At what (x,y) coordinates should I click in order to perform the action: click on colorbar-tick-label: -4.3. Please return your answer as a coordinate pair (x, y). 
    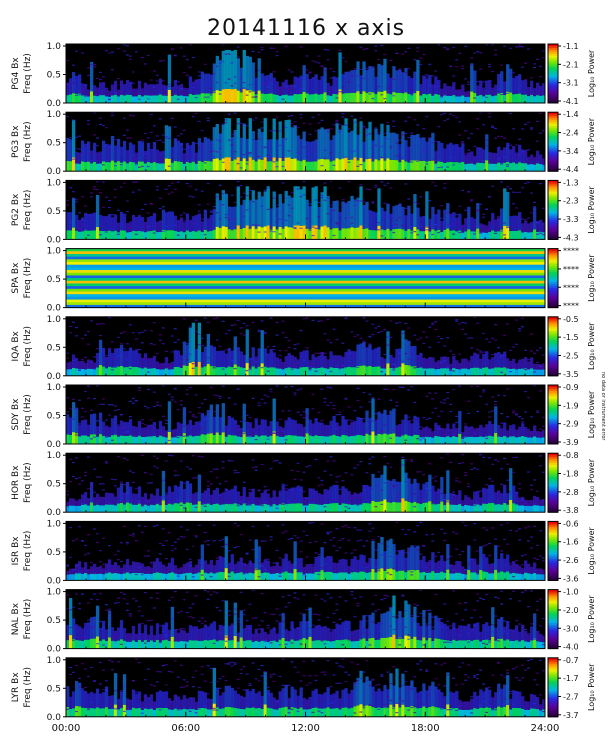
    Looking at the image, I should click on (571, 237).